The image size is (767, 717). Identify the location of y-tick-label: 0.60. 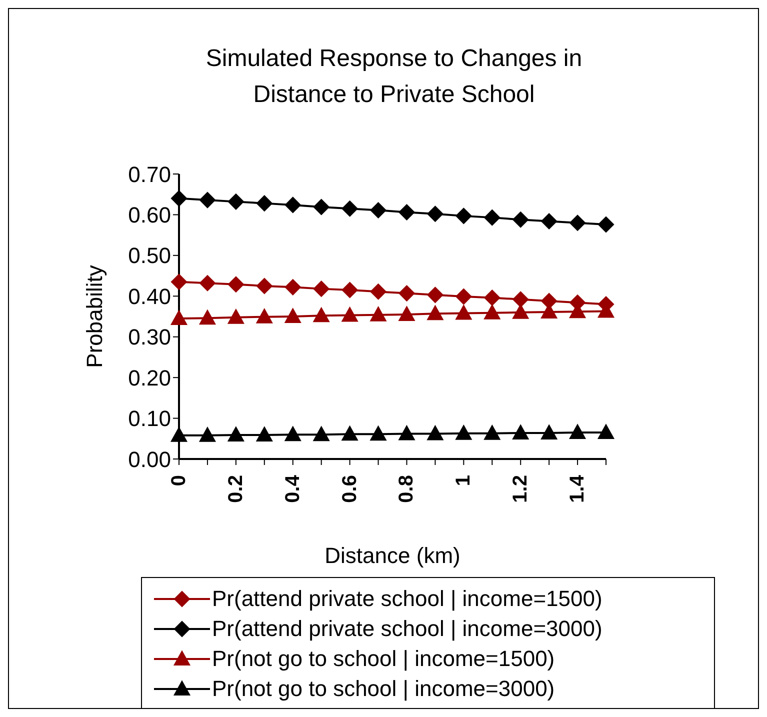
(149, 215).